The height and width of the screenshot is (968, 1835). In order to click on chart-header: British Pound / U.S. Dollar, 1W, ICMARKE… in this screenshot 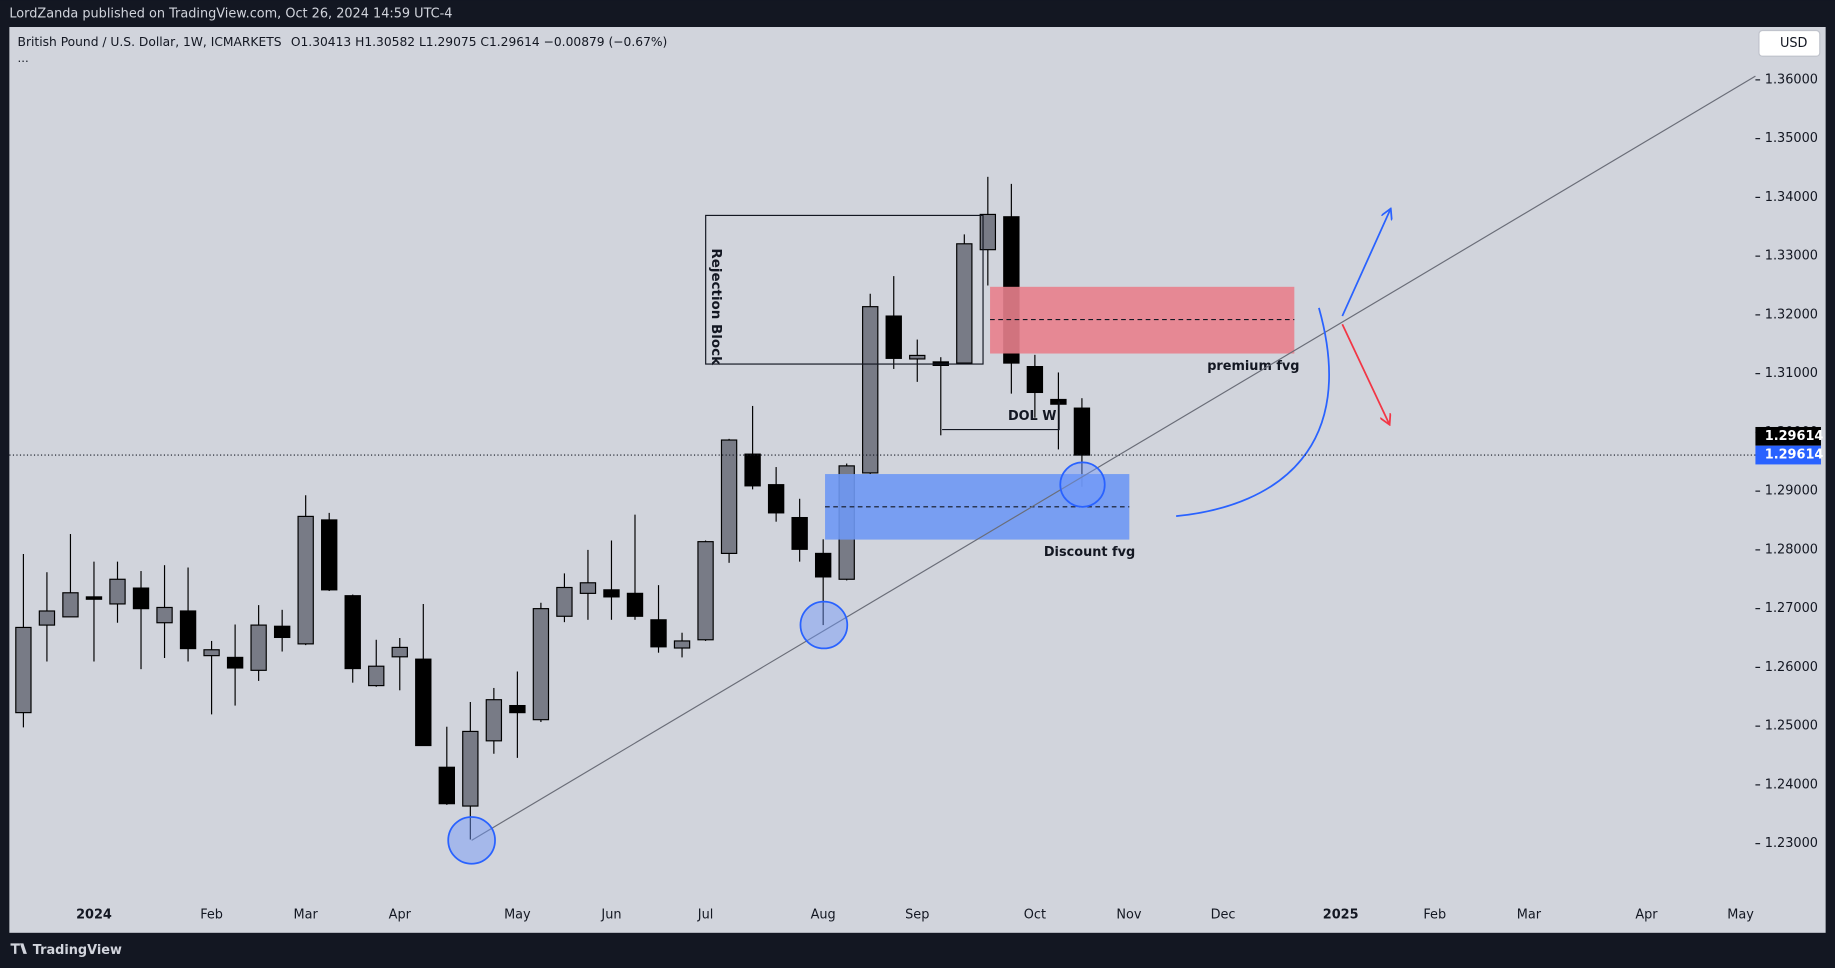, I will do `click(343, 42)`.